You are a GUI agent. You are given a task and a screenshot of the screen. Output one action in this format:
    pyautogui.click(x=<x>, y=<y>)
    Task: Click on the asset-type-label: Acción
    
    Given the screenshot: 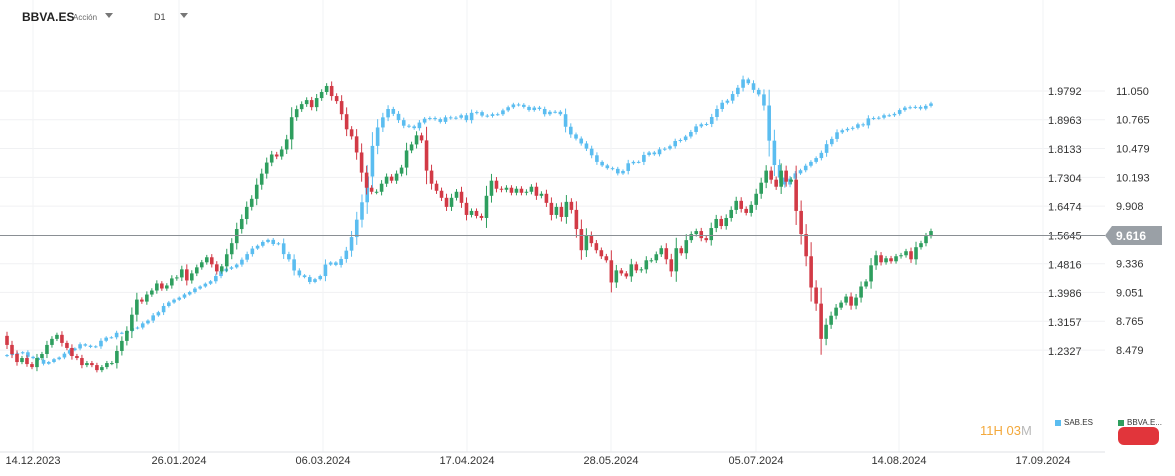 What is the action you would take?
    pyautogui.click(x=85, y=17)
    